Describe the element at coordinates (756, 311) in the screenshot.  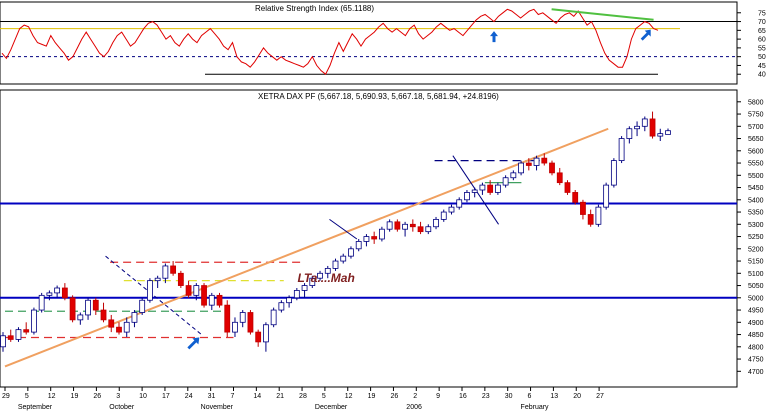
I see `price-y-tick-label: 4950` at that location.